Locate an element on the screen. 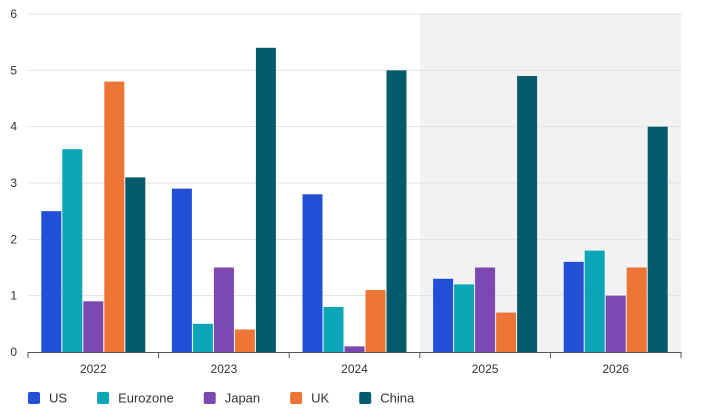 This screenshot has width=716, height=417. x-tick-label: 2022 is located at coordinates (93, 369).